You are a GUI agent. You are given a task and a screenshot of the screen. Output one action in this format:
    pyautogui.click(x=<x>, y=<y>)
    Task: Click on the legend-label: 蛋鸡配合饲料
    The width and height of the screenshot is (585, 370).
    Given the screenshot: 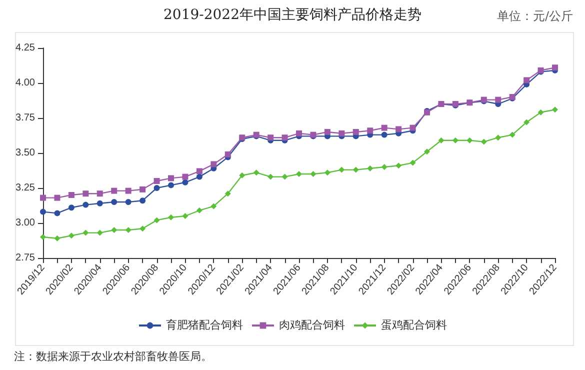 What is the action you would take?
    pyautogui.click(x=414, y=325)
    